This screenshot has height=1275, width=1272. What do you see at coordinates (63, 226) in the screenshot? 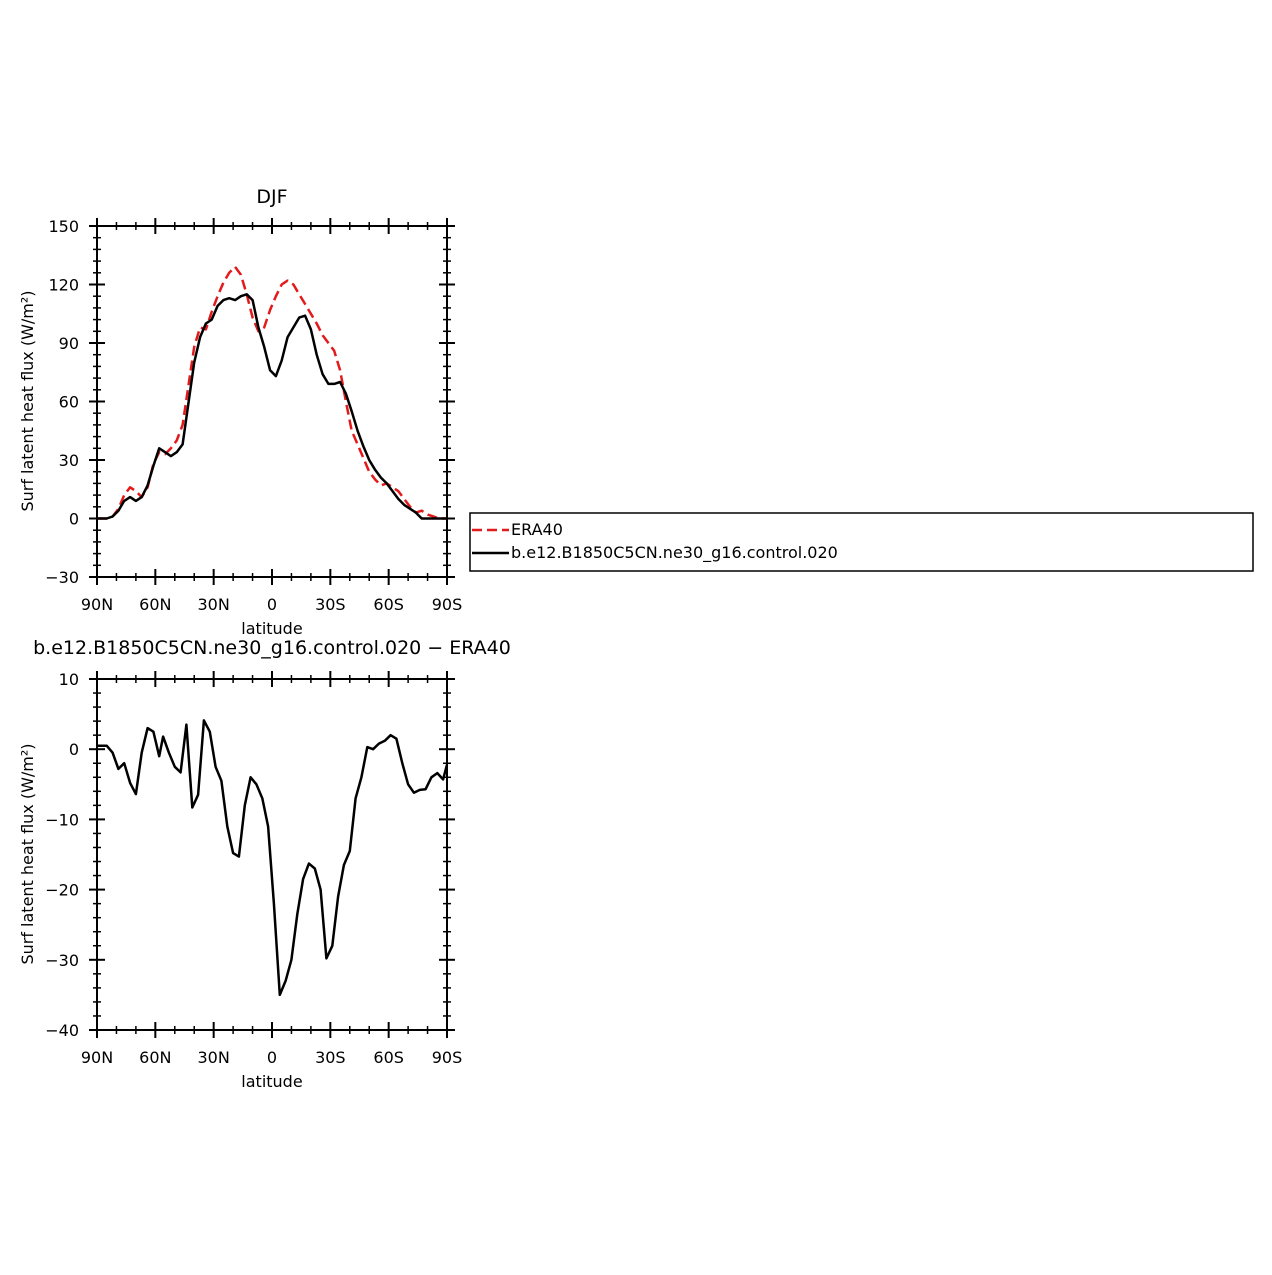
I see `ytick-label: 150` at bounding box center [63, 226].